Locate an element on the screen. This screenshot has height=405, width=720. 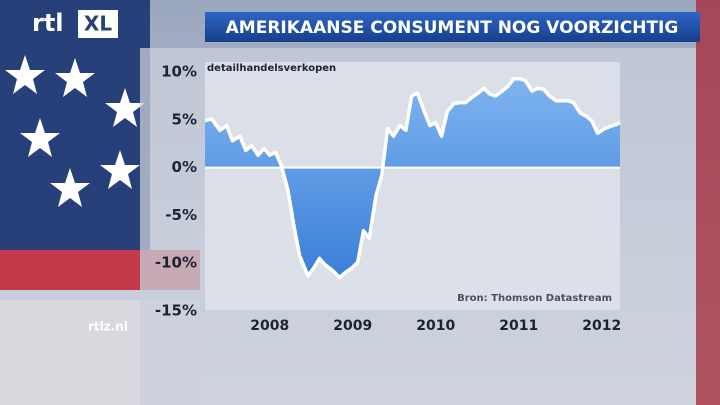
x-tick-label: 2010 is located at coordinates (435, 326).